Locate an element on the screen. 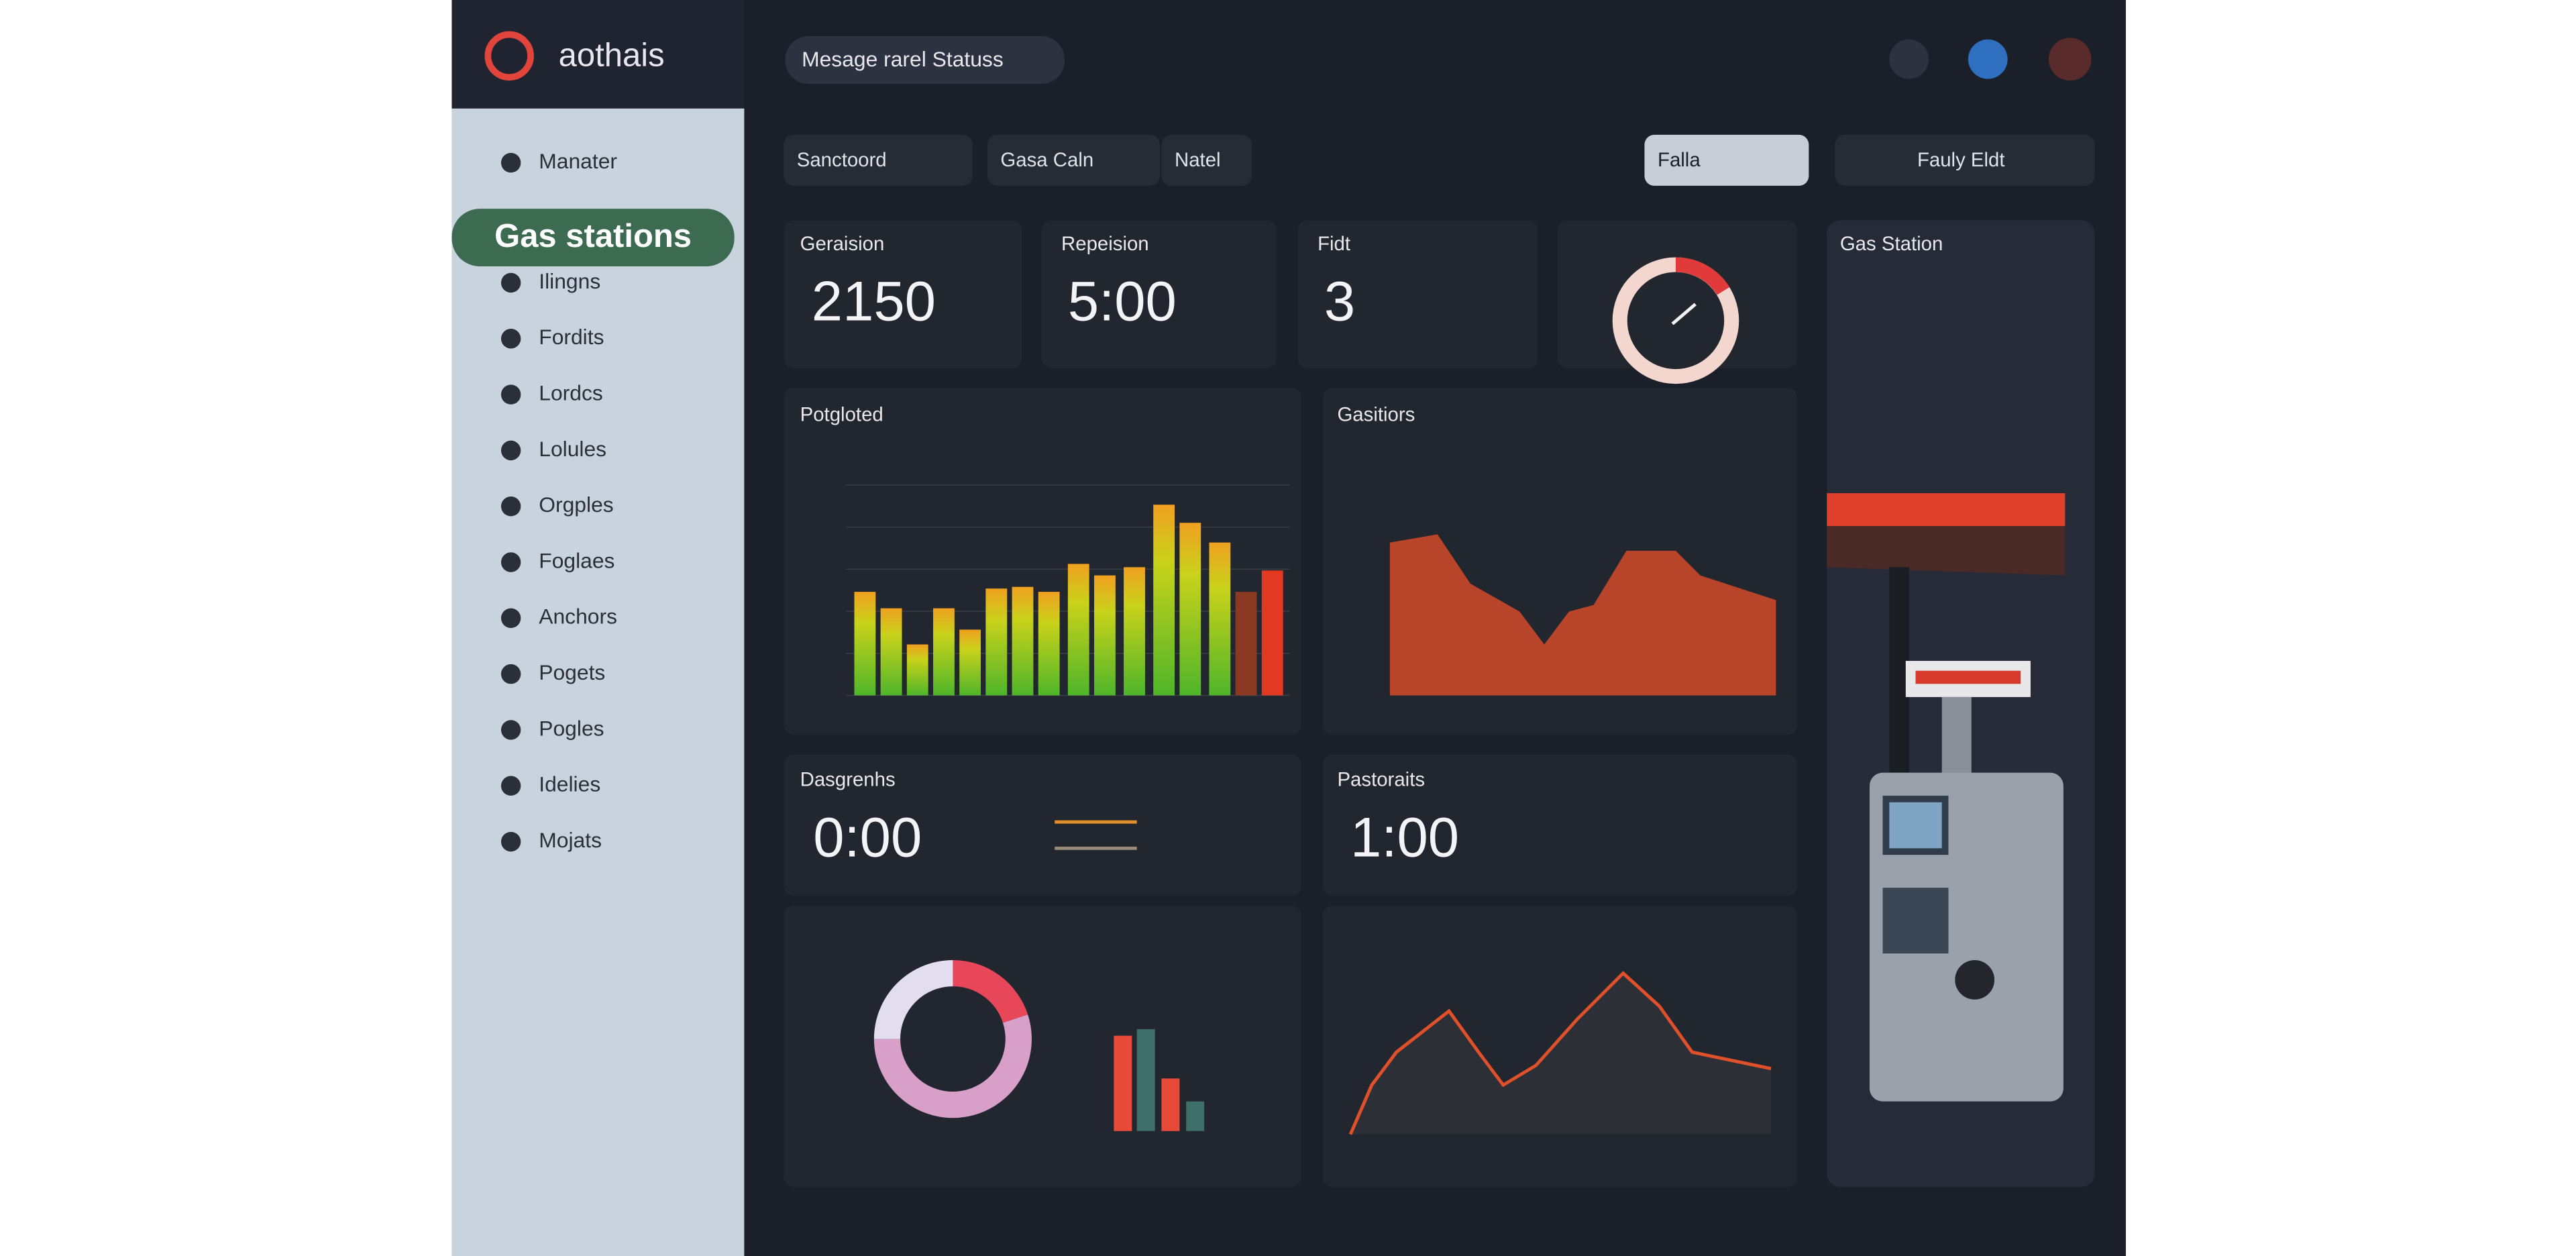 The width and height of the screenshot is (2576, 1256). stat-value: 5:00 is located at coordinates (1122, 301).